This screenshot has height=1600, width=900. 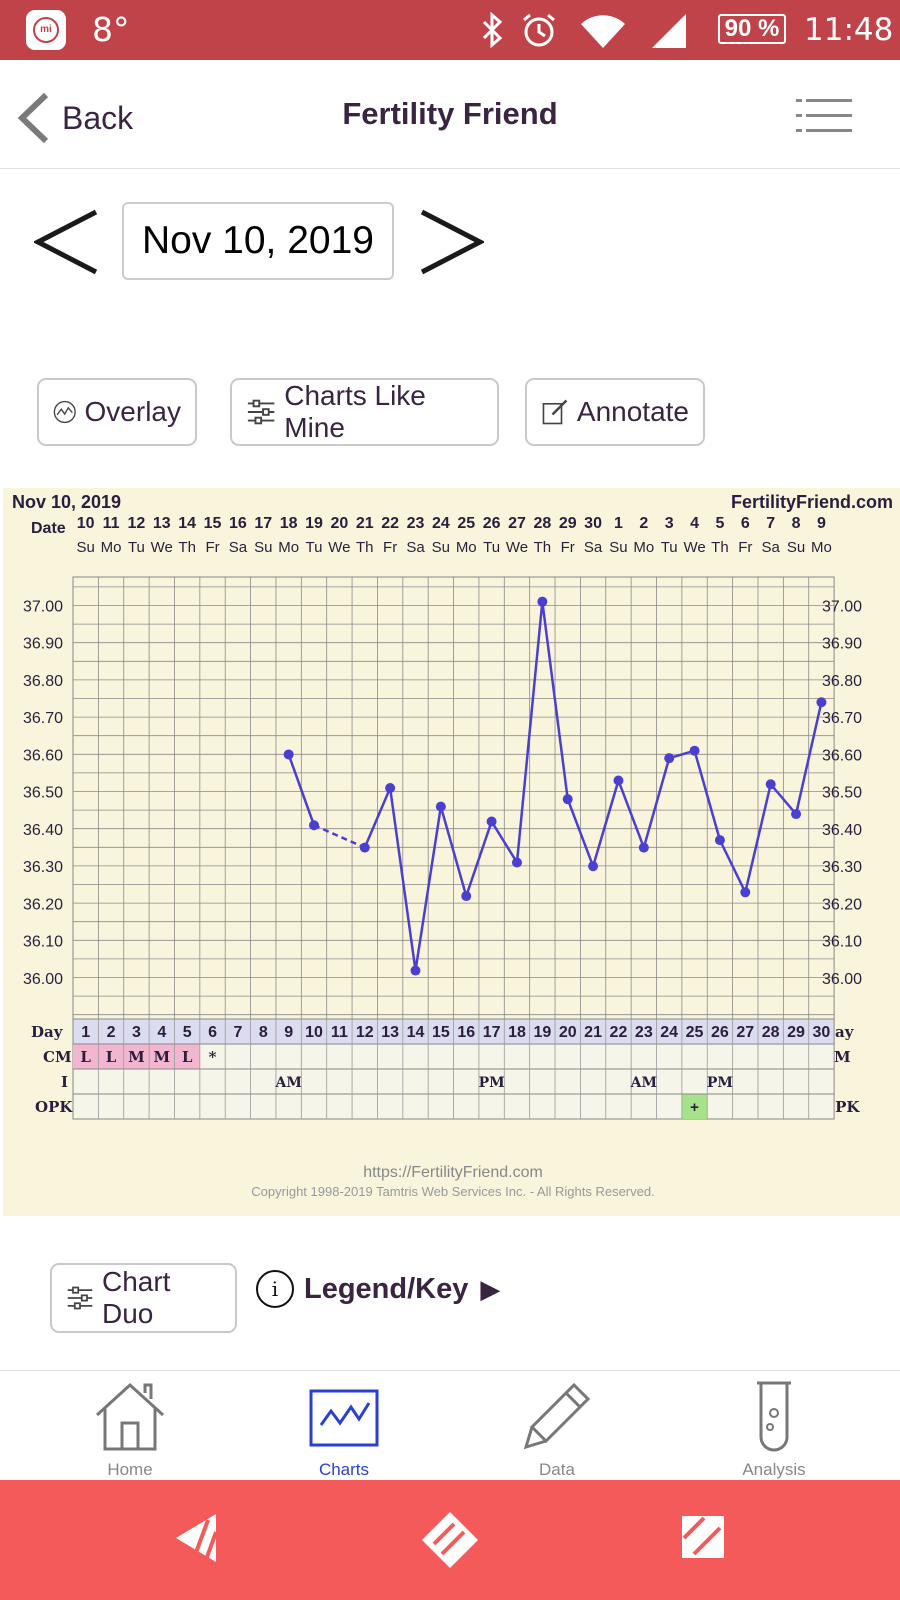 What do you see at coordinates (849, 30) in the screenshot?
I see `status-time: 11:48` at bounding box center [849, 30].